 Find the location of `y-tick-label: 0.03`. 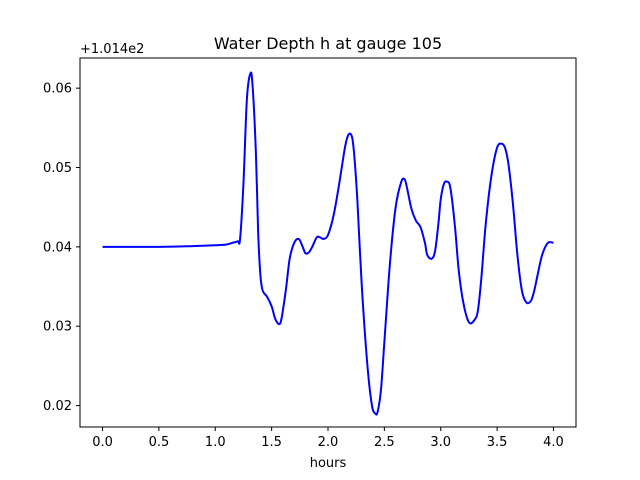

y-tick-label: 0.03 is located at coordinates (57, 327).